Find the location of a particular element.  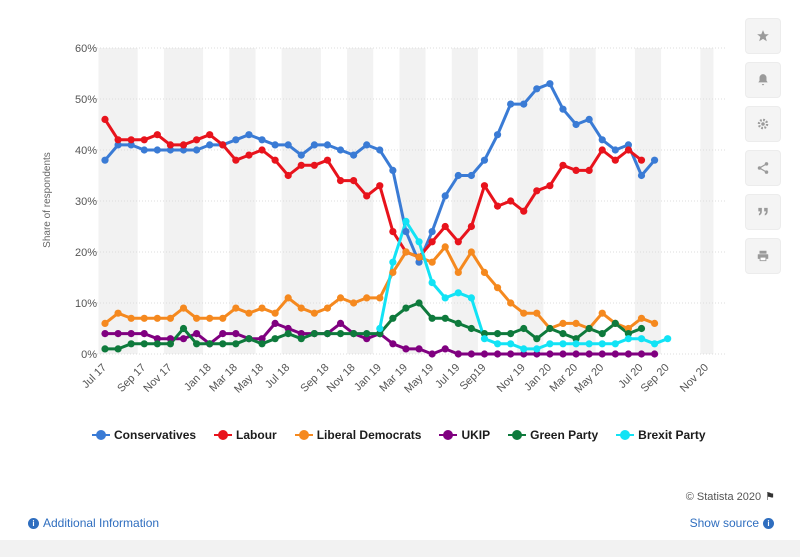

legend-item-labour: Labour is located at coordinates (245, 435).